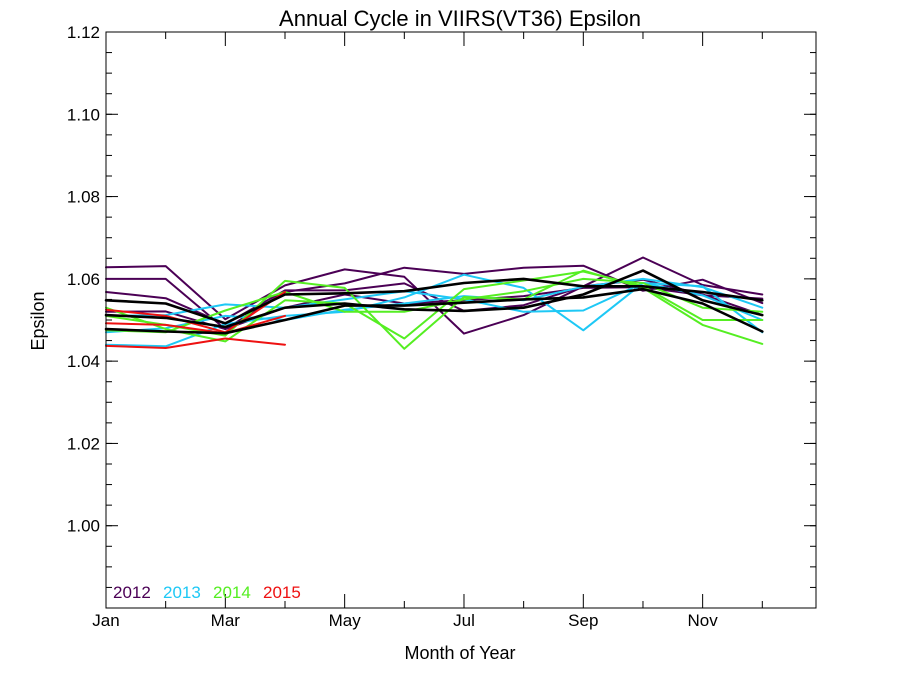 The image size is (900, 675). I want to click on x-tick-label: Jul, so click(464, 620).